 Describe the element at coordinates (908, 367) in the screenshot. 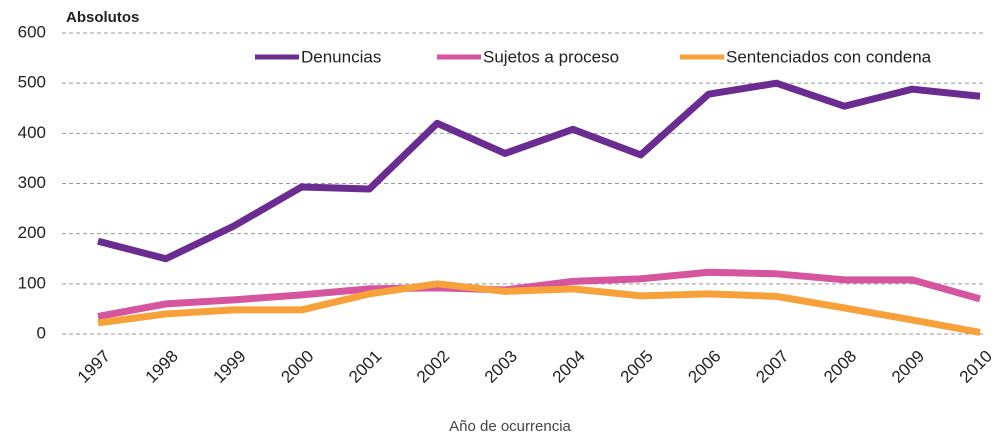

I see `x-tick-label: 2009` at that location.